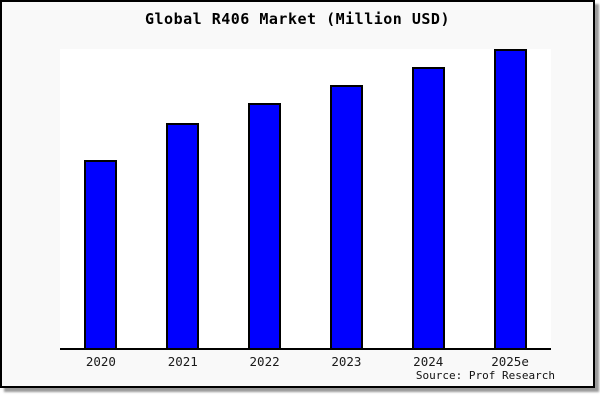 Image resolution: width=600 pixels, height=400 pixels. Describe the element at coordinates (100, 361) in the screenshot. I see `x-tick-label-2020: 2020` at that location.